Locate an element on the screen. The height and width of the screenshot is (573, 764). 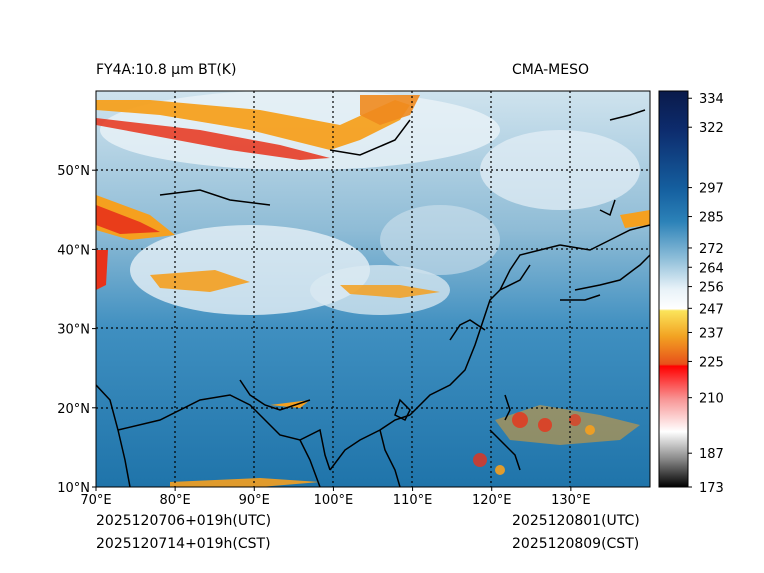
init-time-cst: 2025120714+019h(CST) is located at coordinates (183, 544).